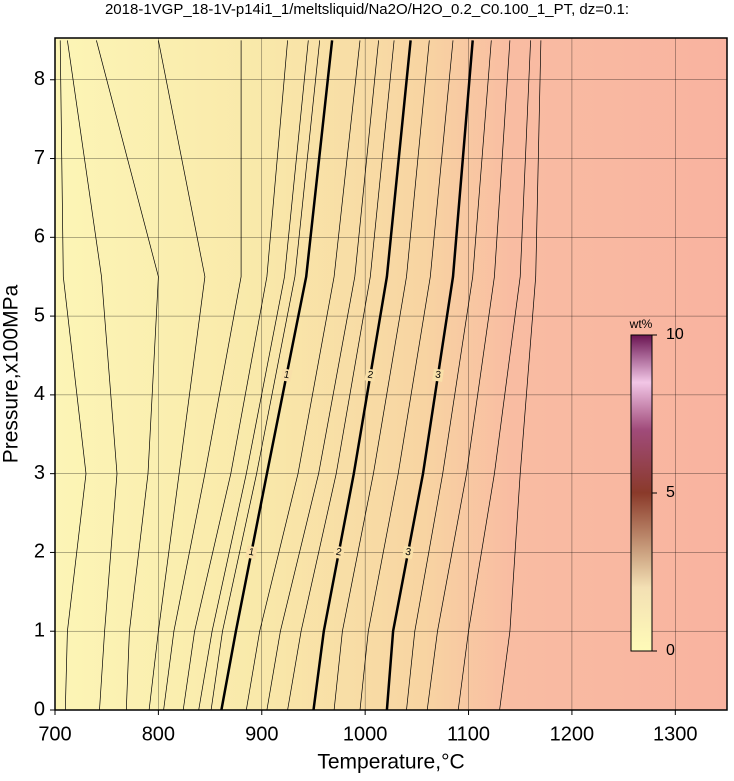  I want to click on y-tick-label: 1, so click(39, 631).